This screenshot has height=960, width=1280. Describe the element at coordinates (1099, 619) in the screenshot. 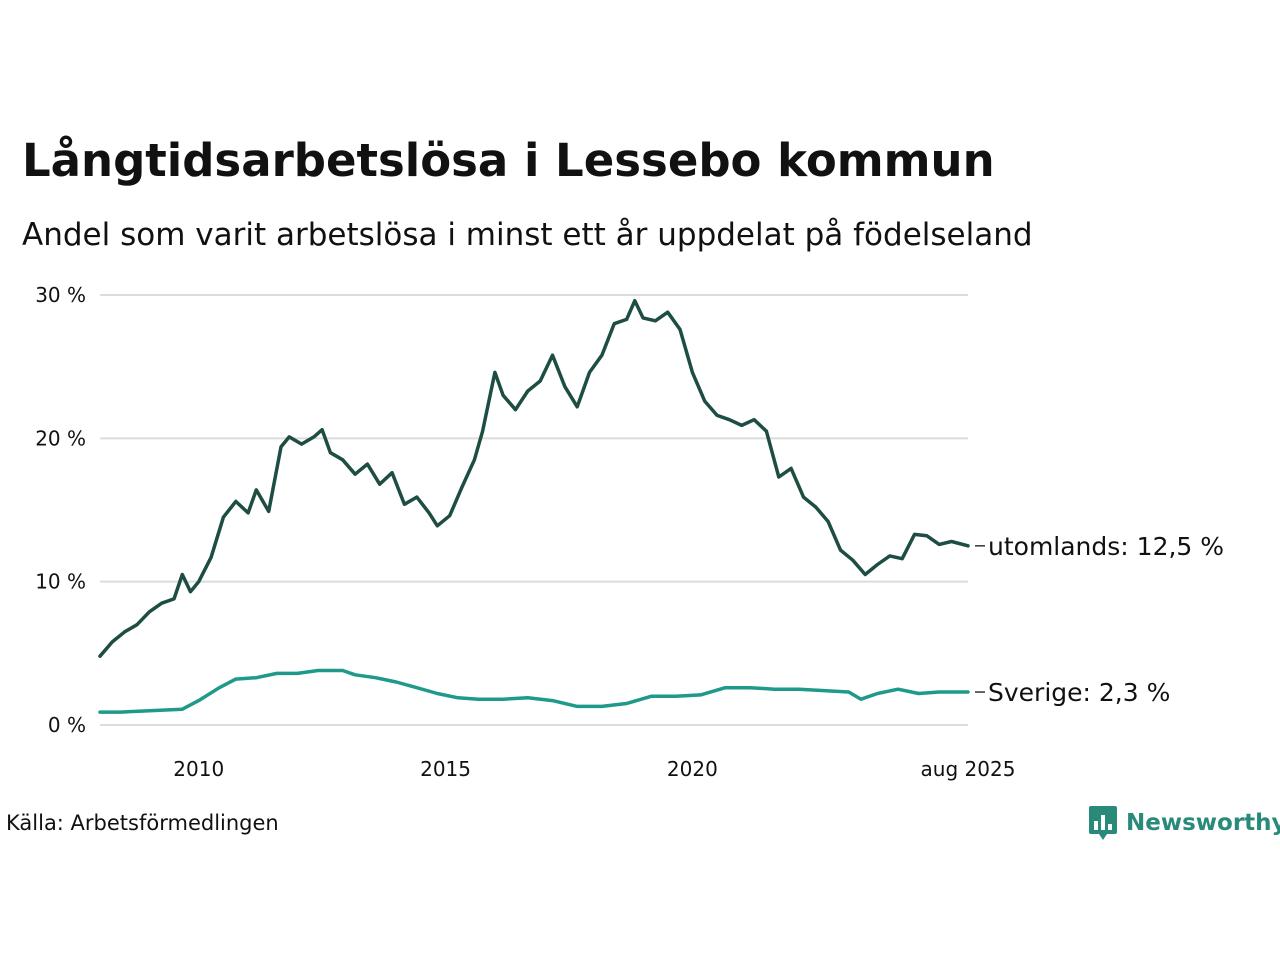

I see `series-end-labels: utomlands: 12,5 % Sverige: 2,3 %` at that location.